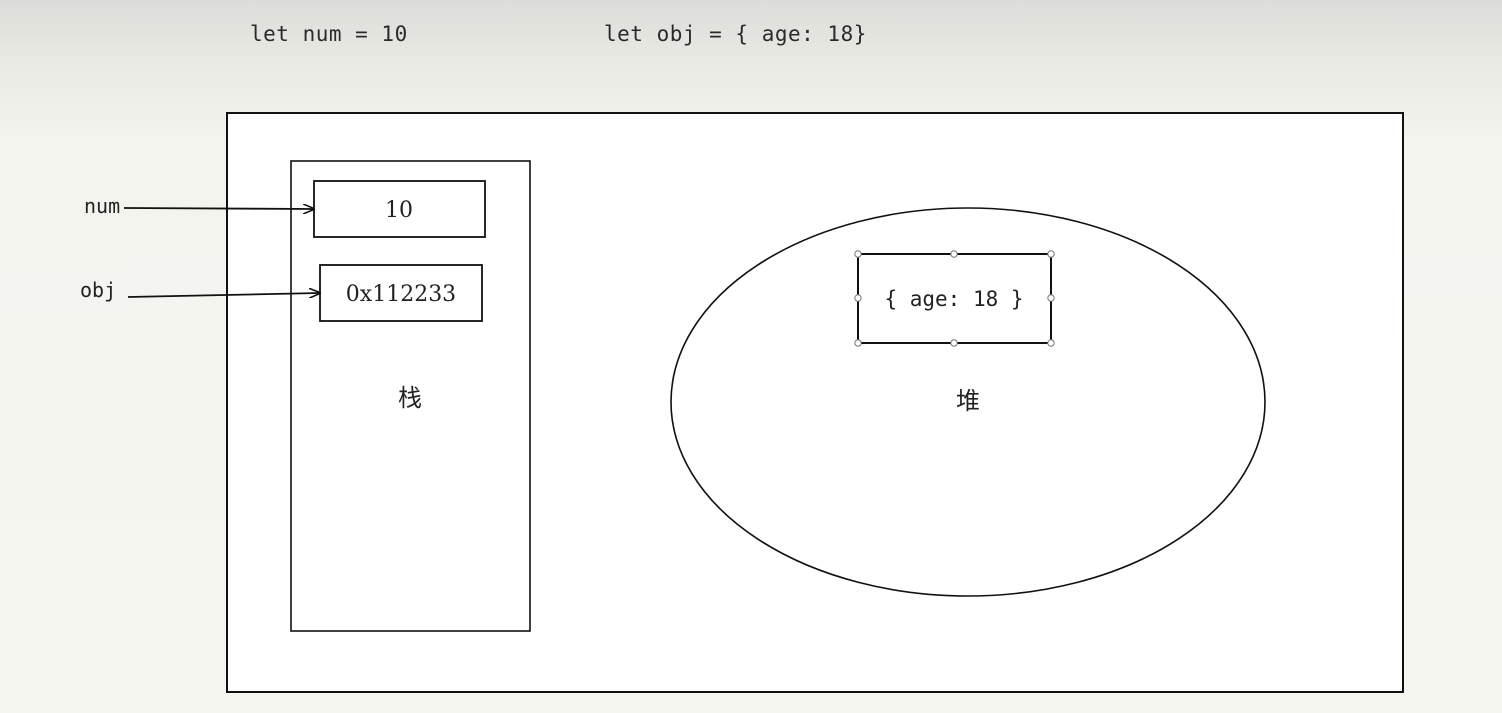  I want to click on variable-obj-label: obj, so click(98, 290).